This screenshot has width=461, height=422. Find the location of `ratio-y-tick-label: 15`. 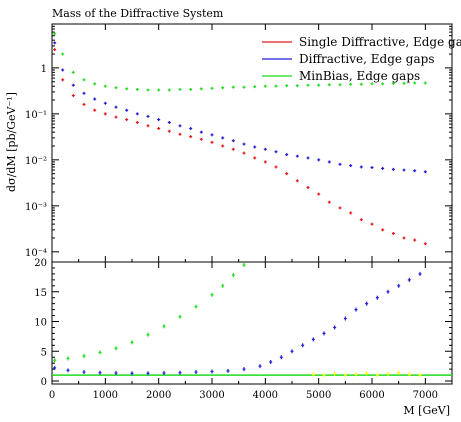

ratio-y-tick-label: 15 is located at coordinates (40, 293).